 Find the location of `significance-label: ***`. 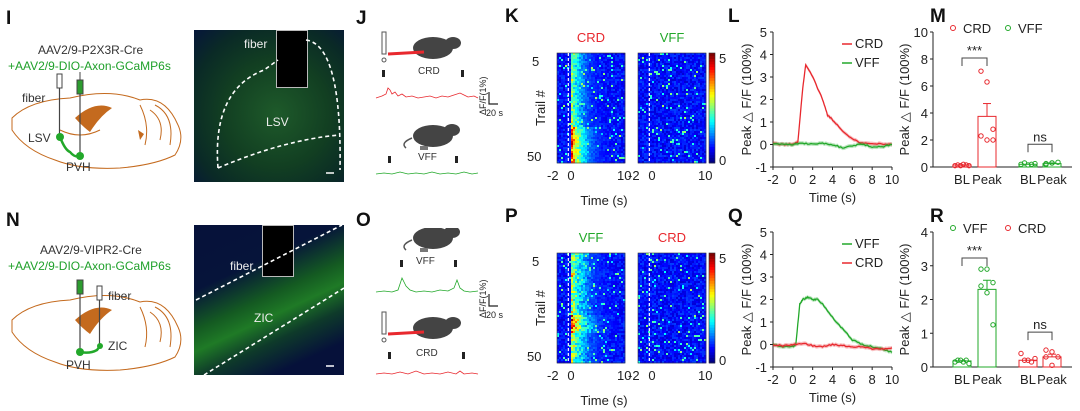

significance-label: *** is located at coordinates (974, 50).